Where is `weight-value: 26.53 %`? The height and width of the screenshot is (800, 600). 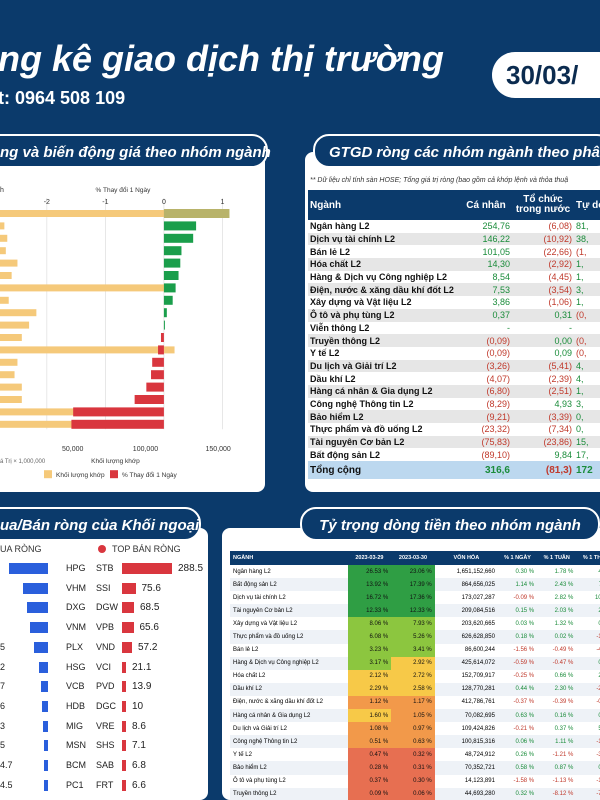
weight-value: 26.53 % is located at coordinates (369, 572).